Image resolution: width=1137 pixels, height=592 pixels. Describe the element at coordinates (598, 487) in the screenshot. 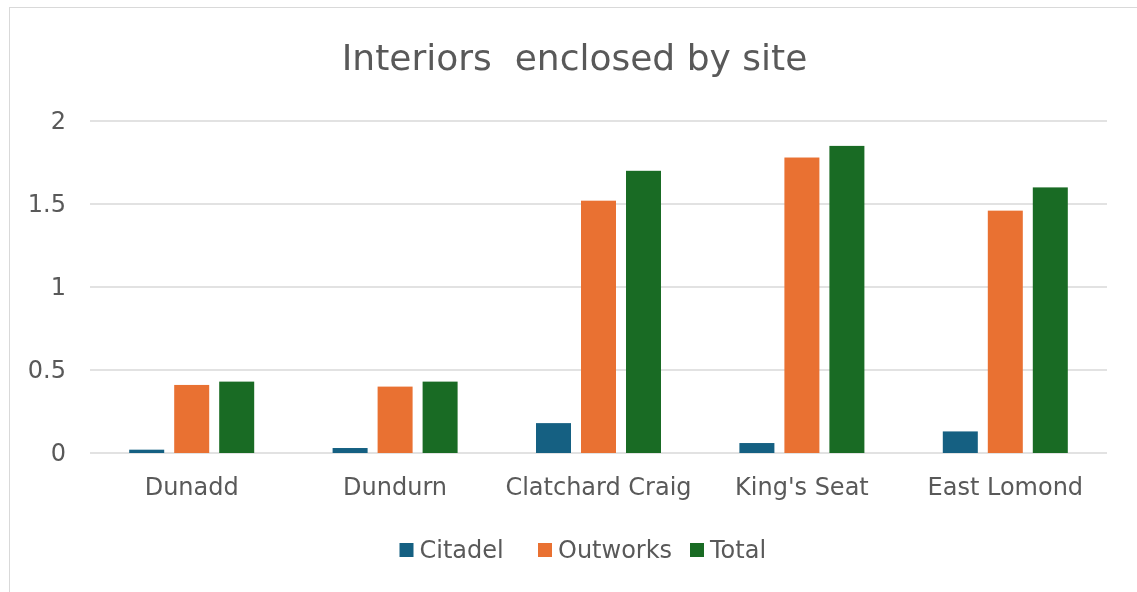

I see `x-tick-label: Clatchard Craig` at that location.